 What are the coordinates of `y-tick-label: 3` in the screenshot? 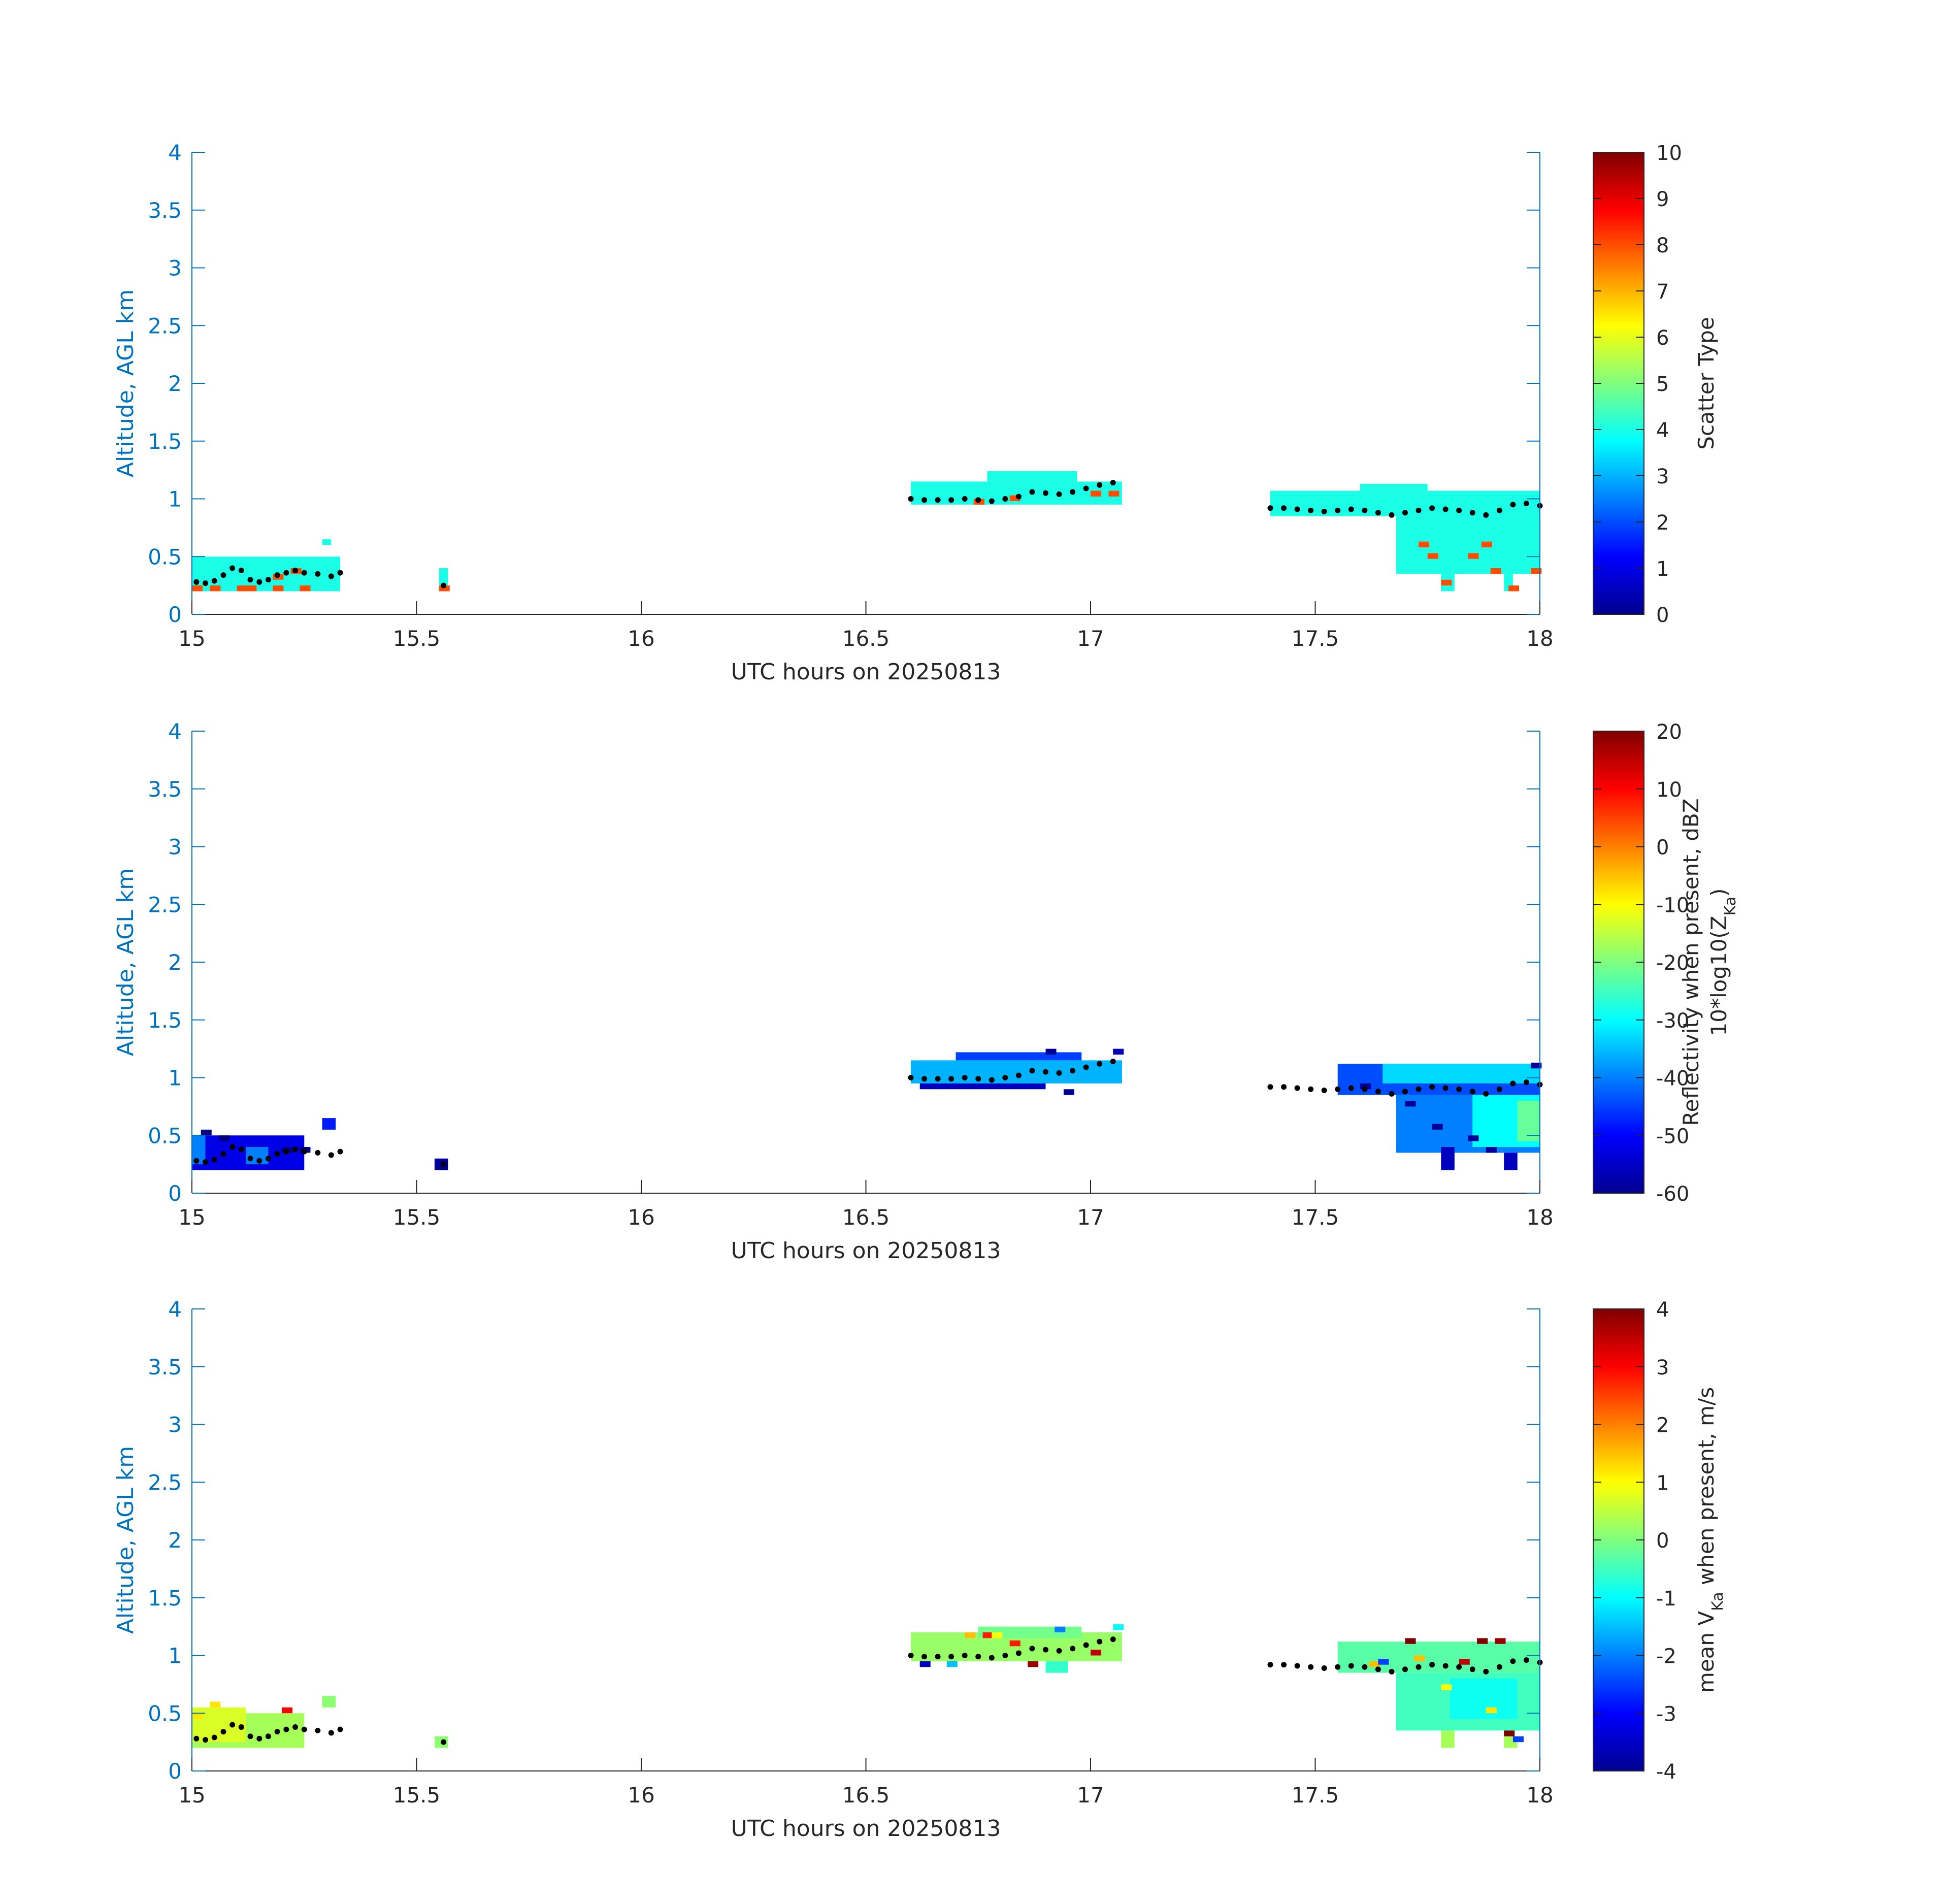 It's located at (175, 848).